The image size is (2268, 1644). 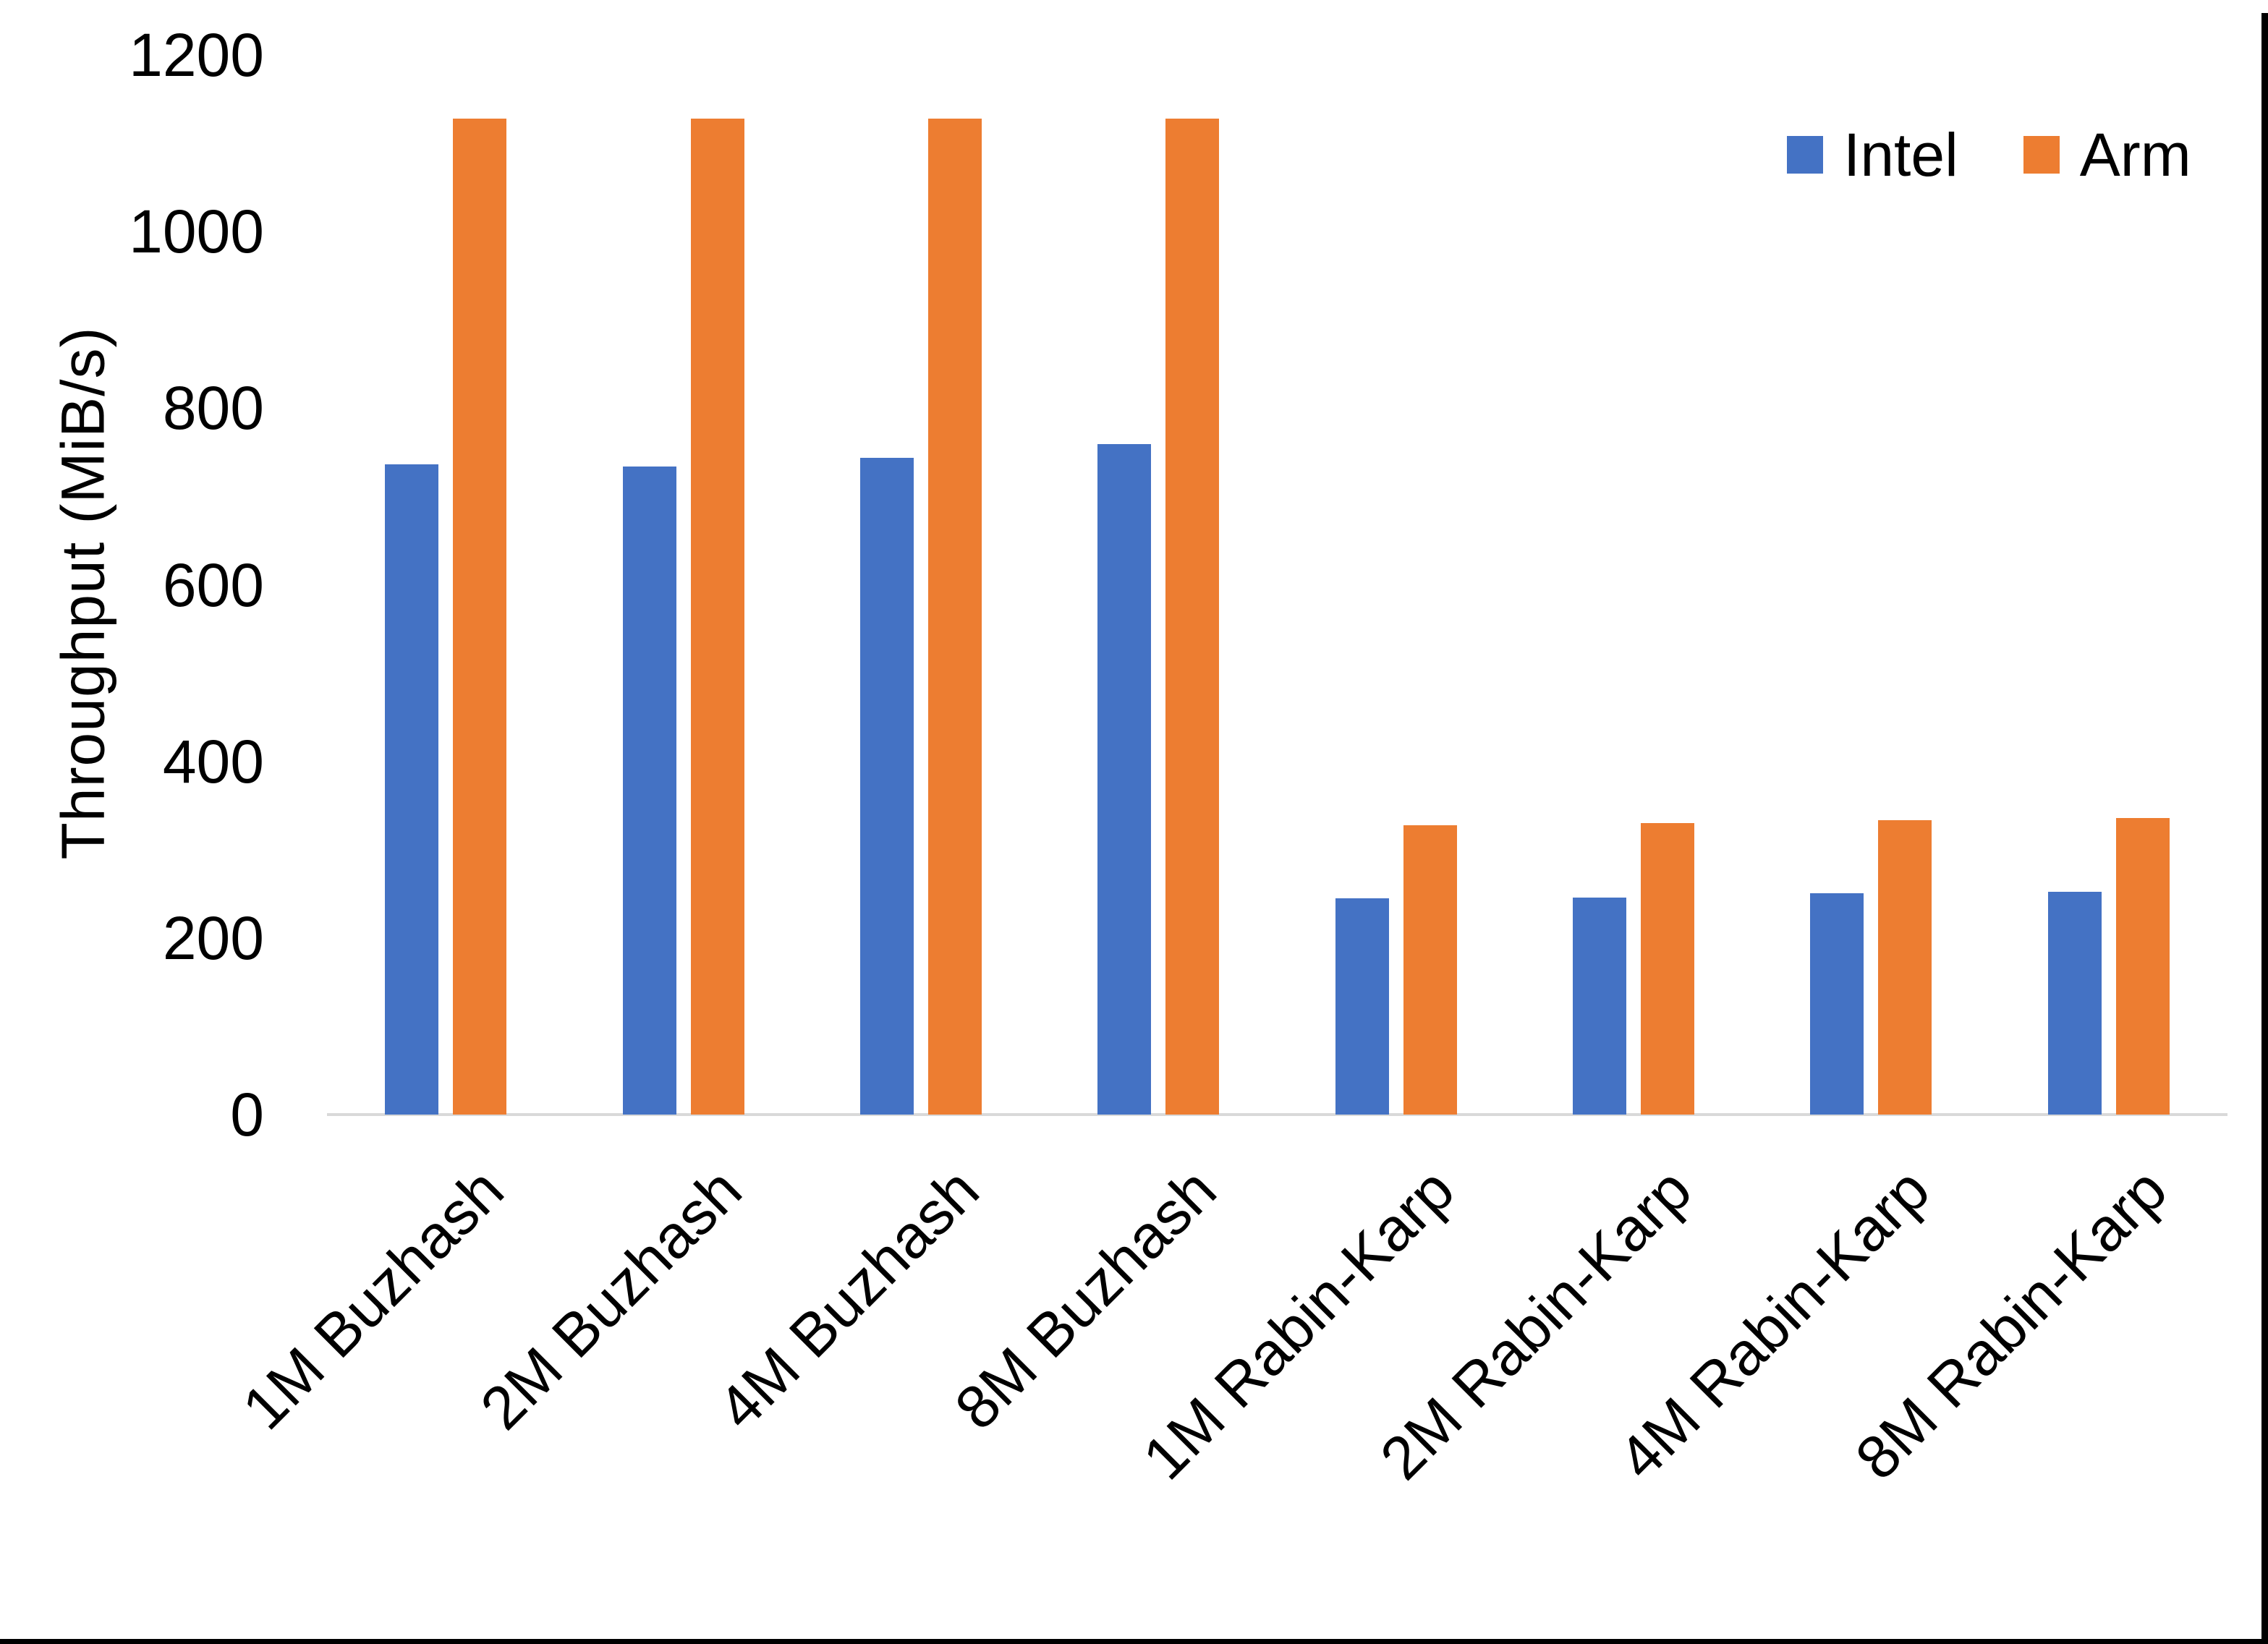 What do you see at coordinates (1430, 970) in the screenshot?
I see `bar-arm-1m-rabin-karp` at bounding box center [1430, 970].